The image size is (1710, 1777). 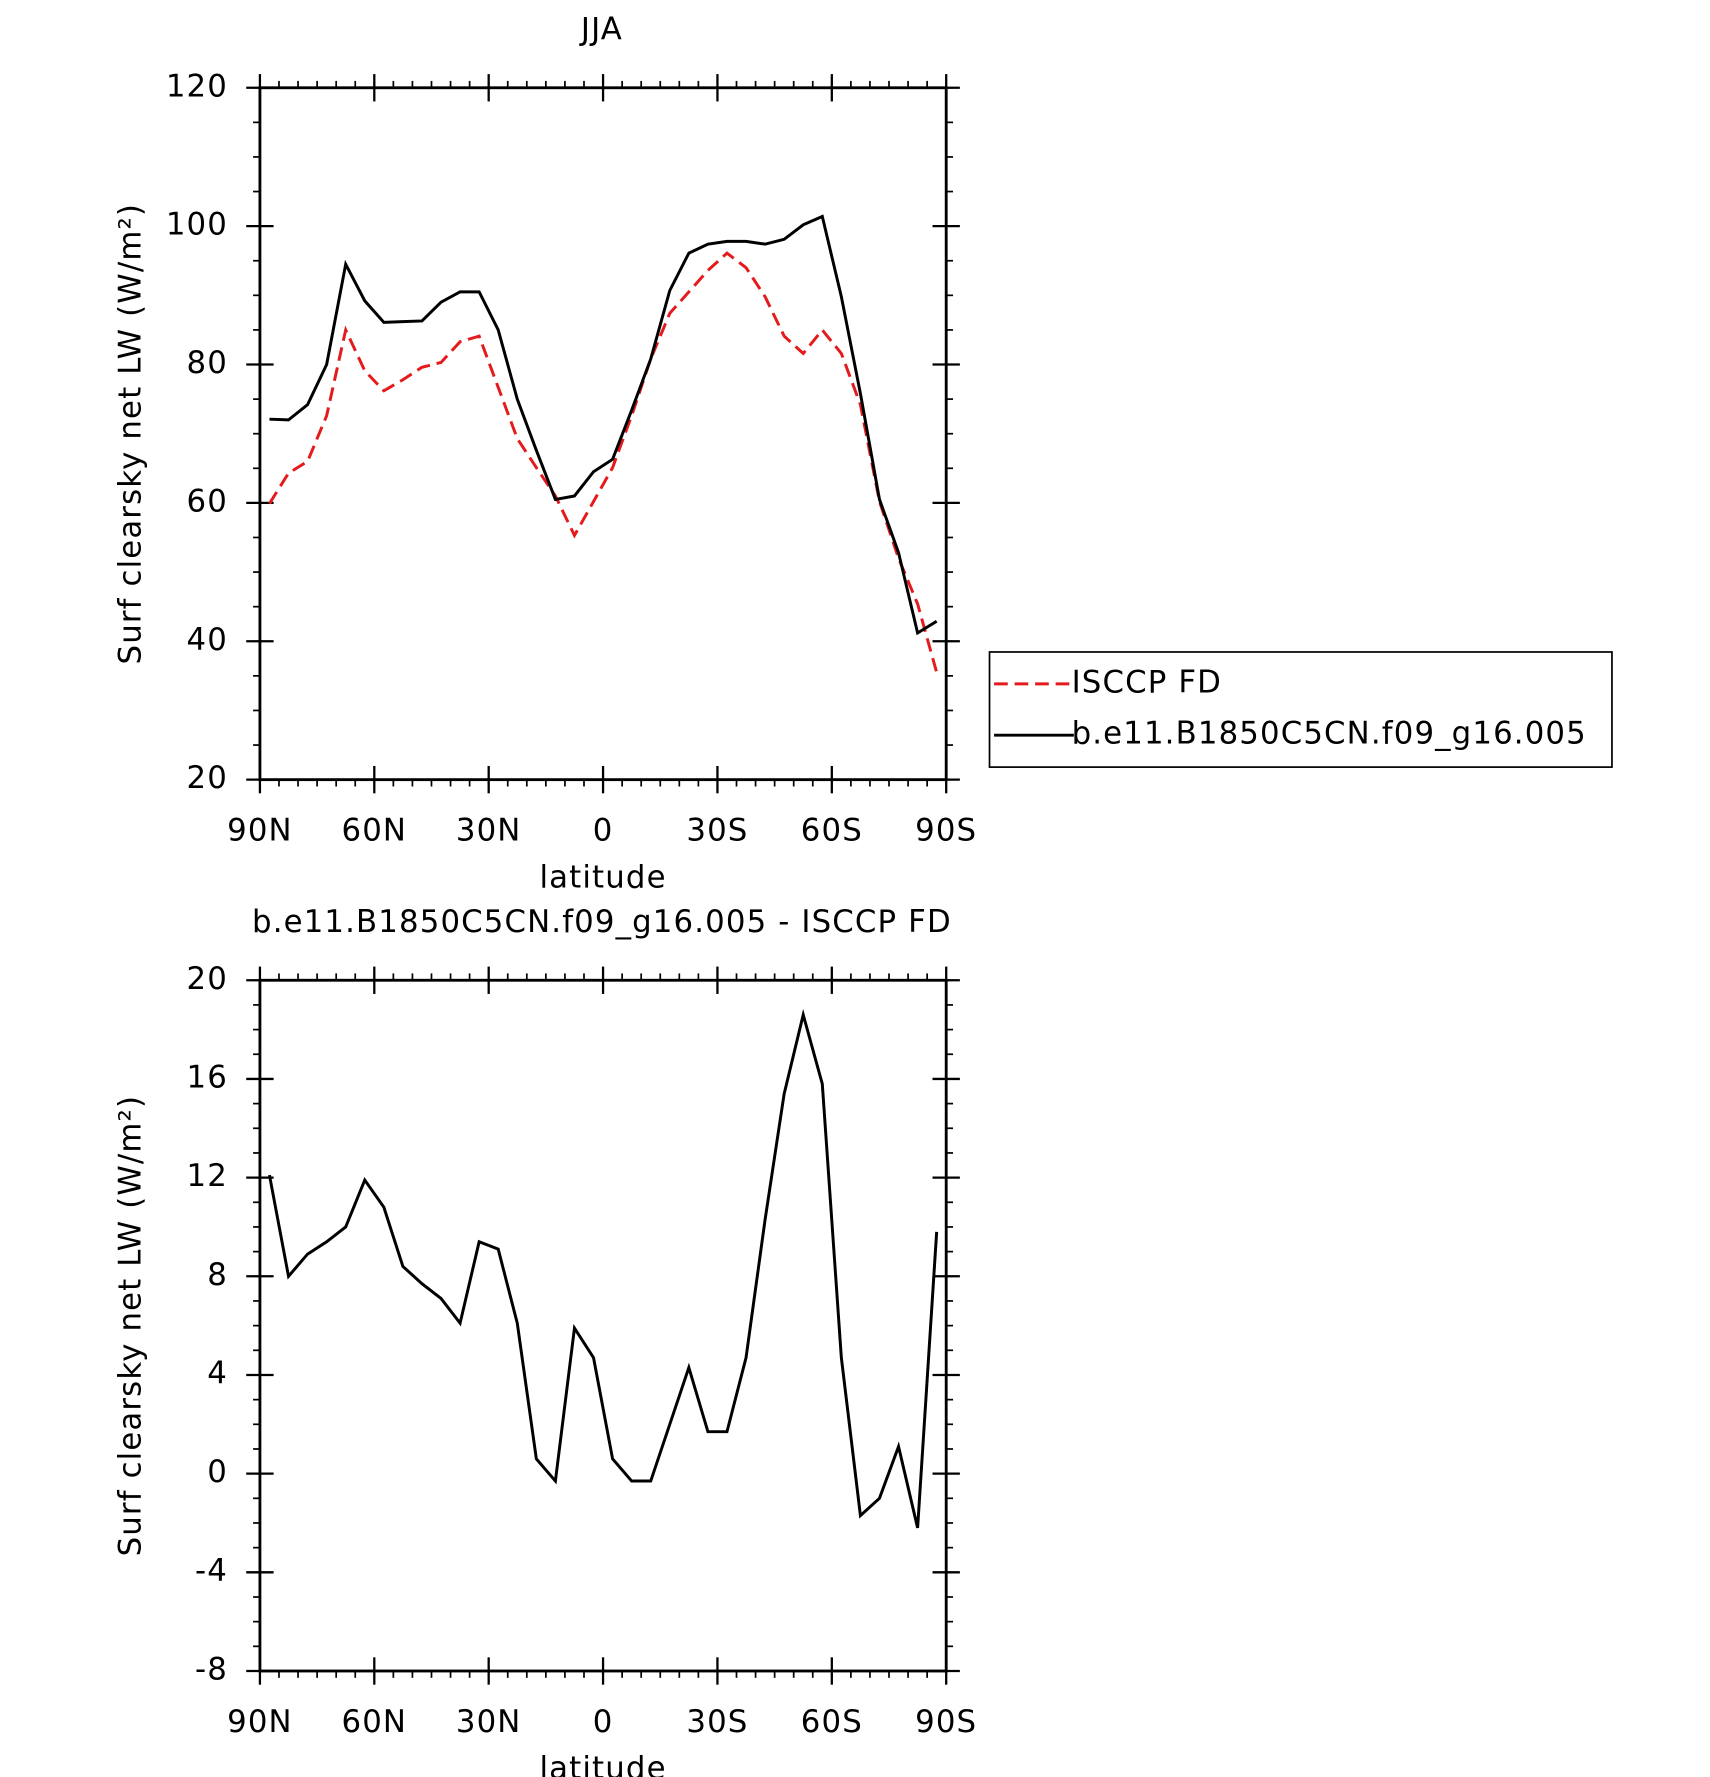 What do you see at coordinates (217, 1373) in the screenshot?
I see `y-tick-label: 4` at bounding box center [217, 1373].